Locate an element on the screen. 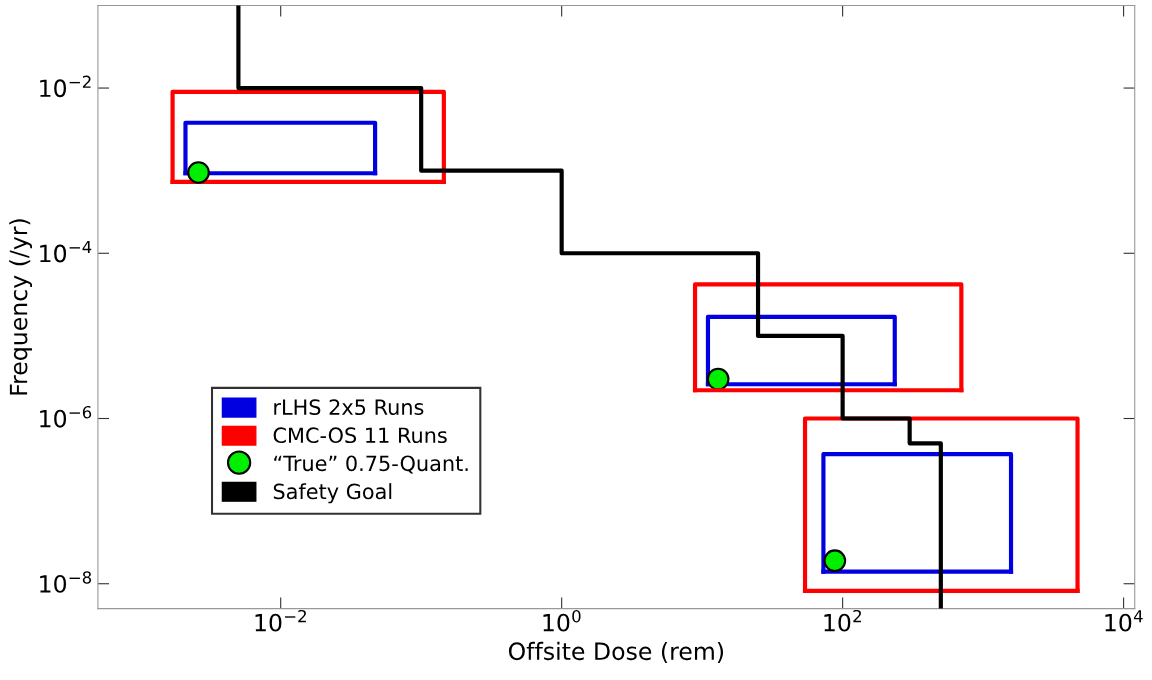 This screenshot has width=1152, height=680. x-tick-label: 10$^{−2}$ is located at coordinates (280, 620).